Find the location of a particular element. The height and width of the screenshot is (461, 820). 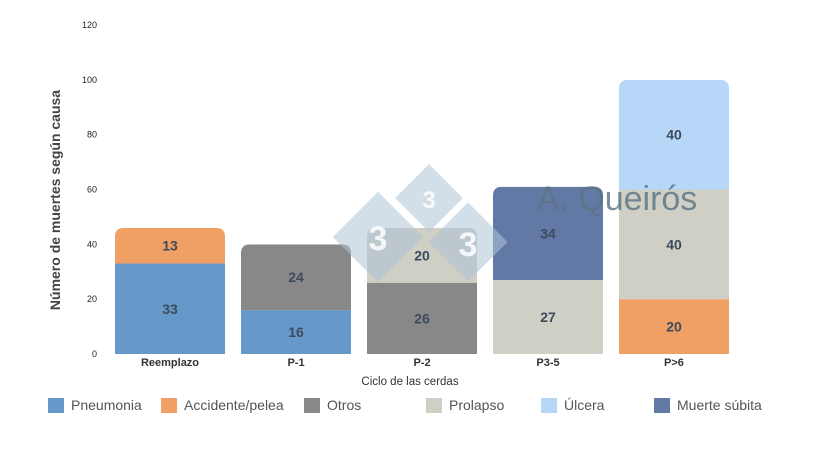

legend-label: Accidente/pelea is located at coordinates (234, 405).